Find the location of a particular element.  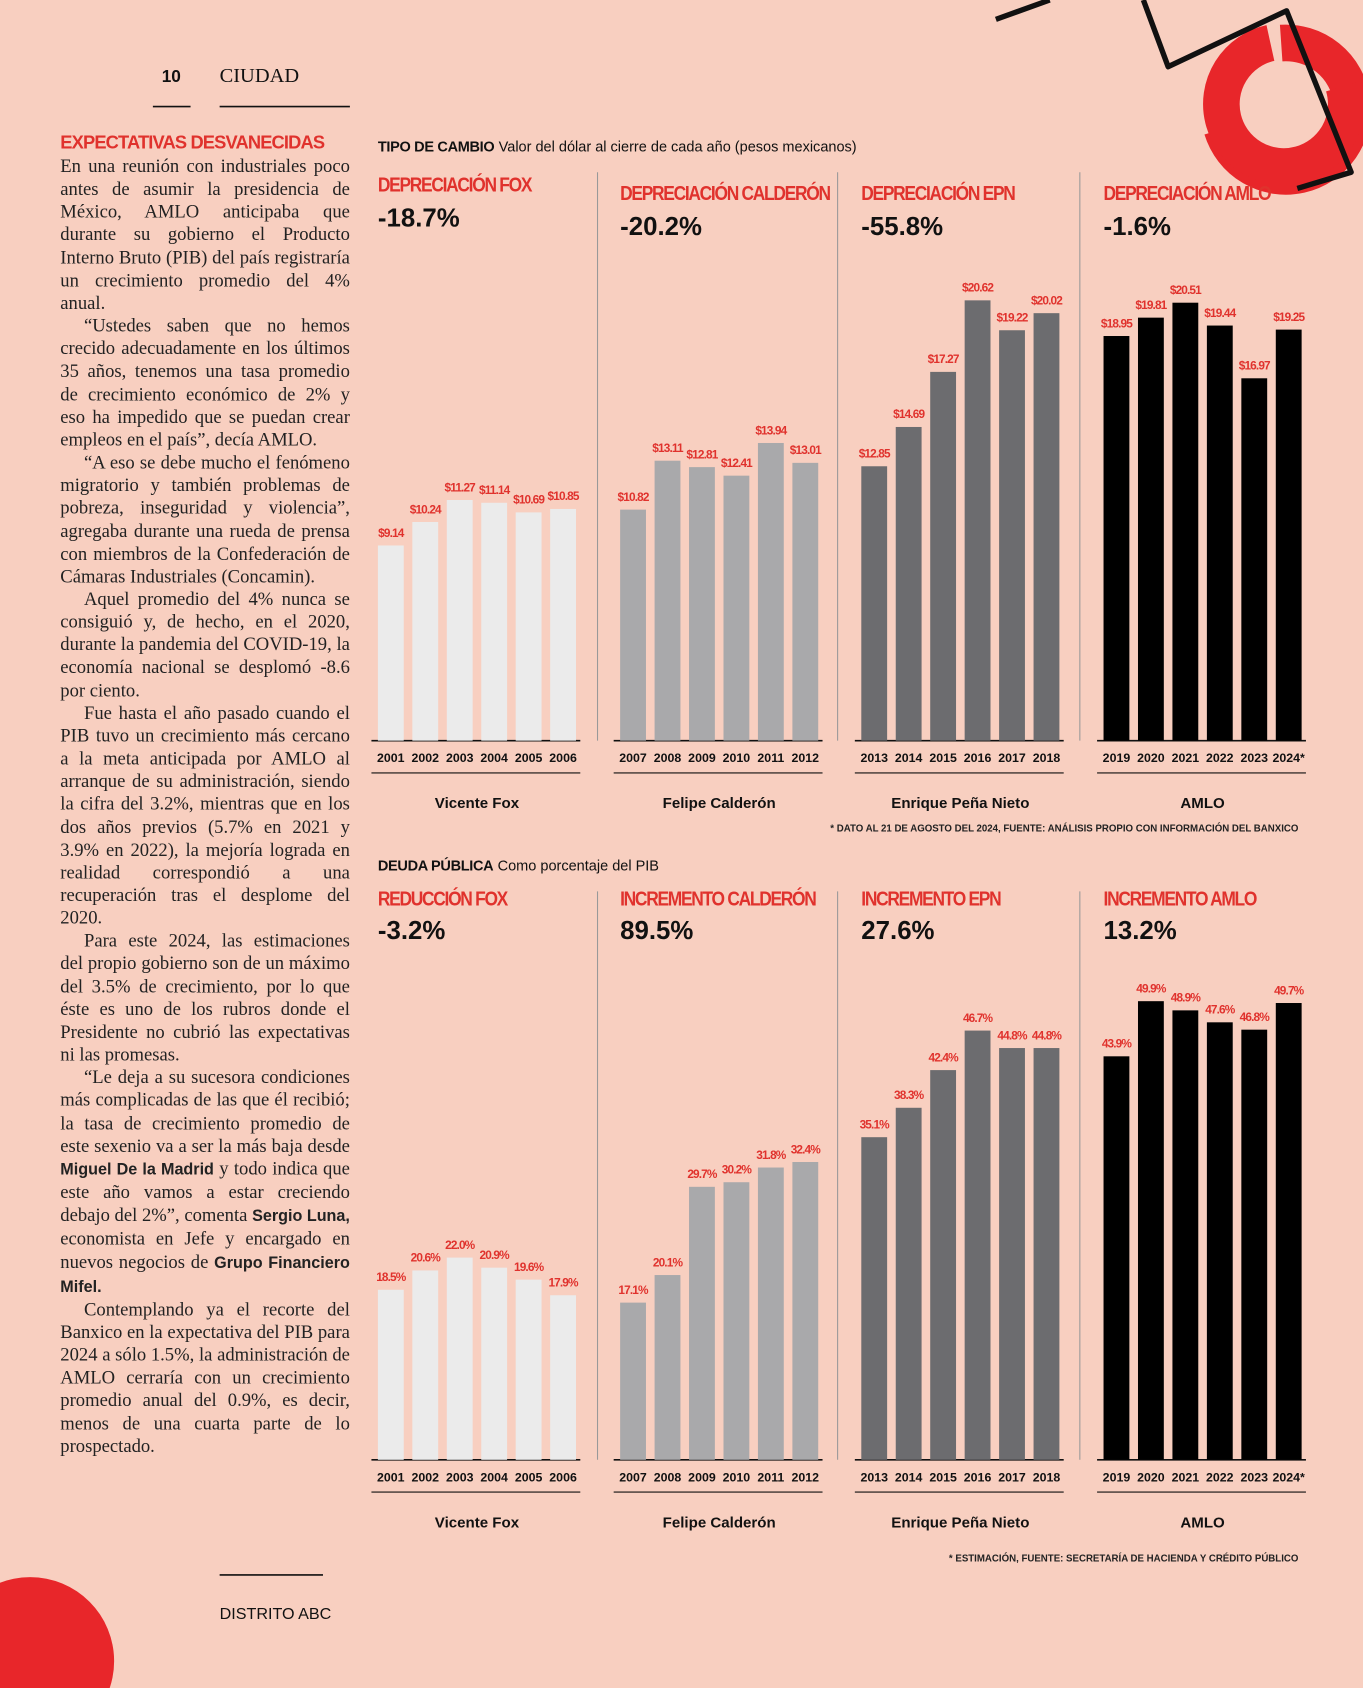

group-label: DEPRECIACIÓN CALDERÓN is located at coordinates (725, 194).